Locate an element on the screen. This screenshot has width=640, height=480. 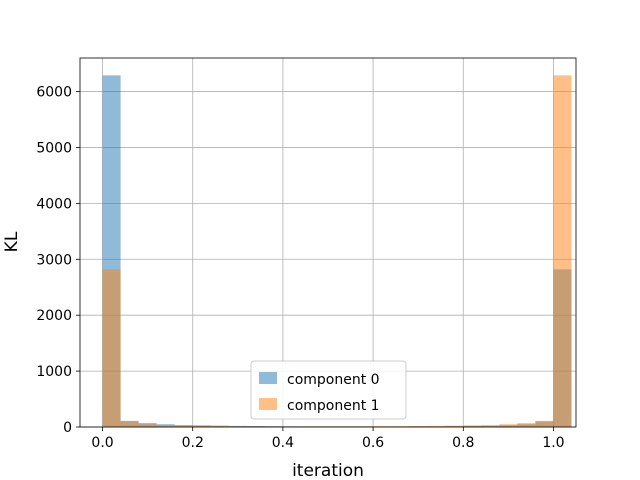
legend-label: component 0 is located at coordinates (333, 380).